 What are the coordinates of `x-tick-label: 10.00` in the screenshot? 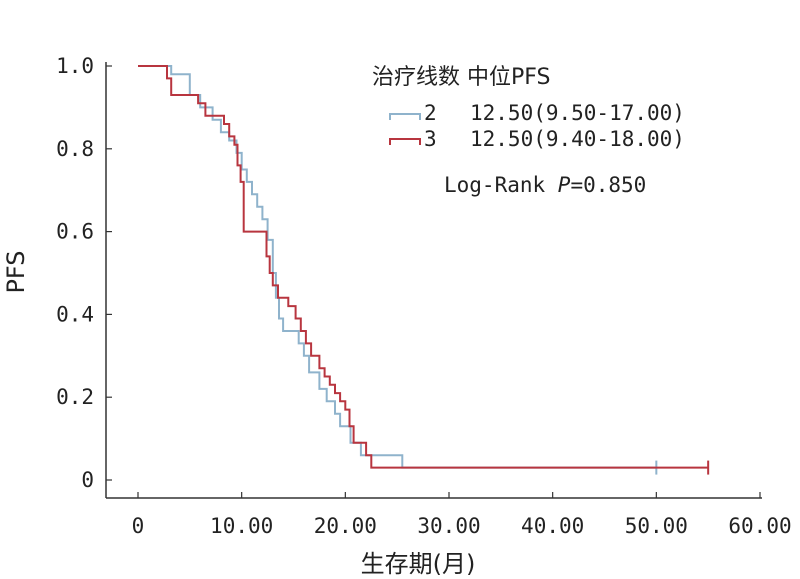 It's located at (241, 526).